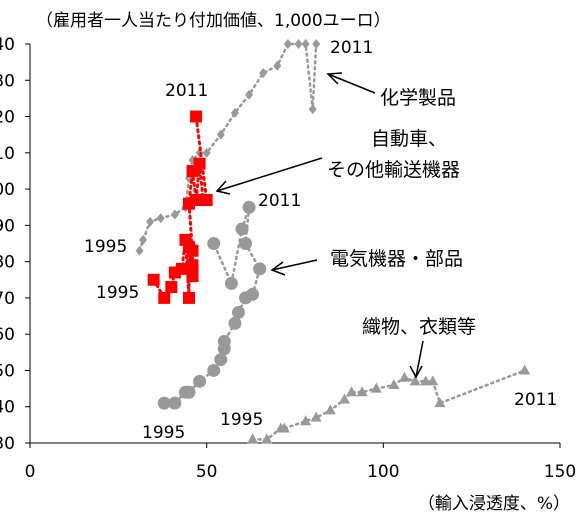  Describe the element at coordinates (7, 444) in the screenshot. I see `y-tick-label: 30` at that location.